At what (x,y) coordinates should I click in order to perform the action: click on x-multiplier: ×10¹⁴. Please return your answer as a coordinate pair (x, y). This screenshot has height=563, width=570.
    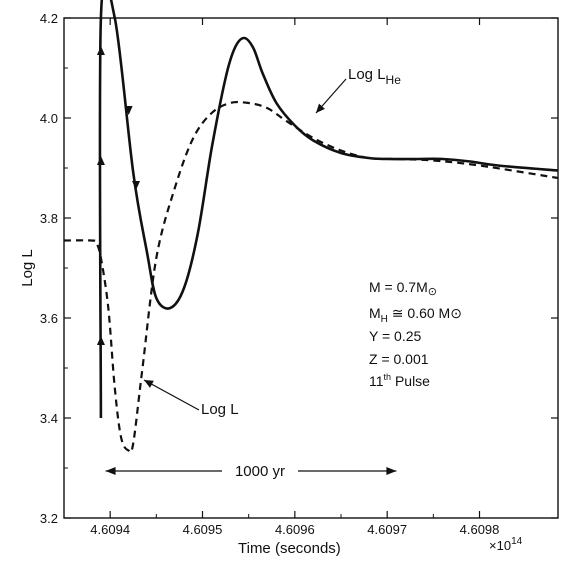
    Looking at the image, I should click on (506, 544).